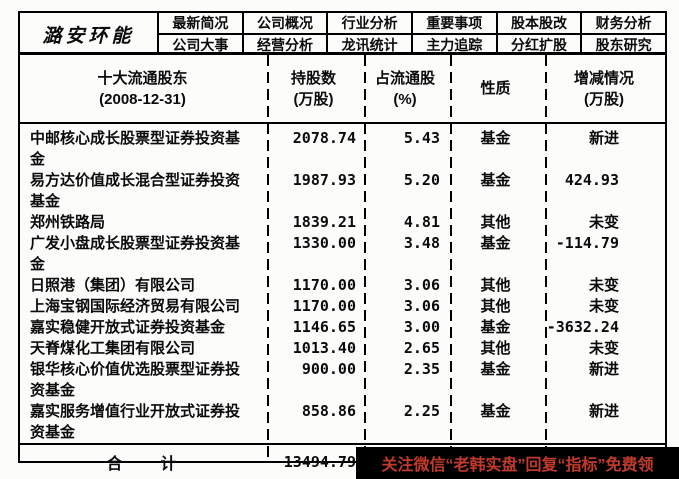 The image size is (679, 479). Describe the element at coordinates (328, 411) in the screenshot. I see `shares-held: 858.86` at that location.